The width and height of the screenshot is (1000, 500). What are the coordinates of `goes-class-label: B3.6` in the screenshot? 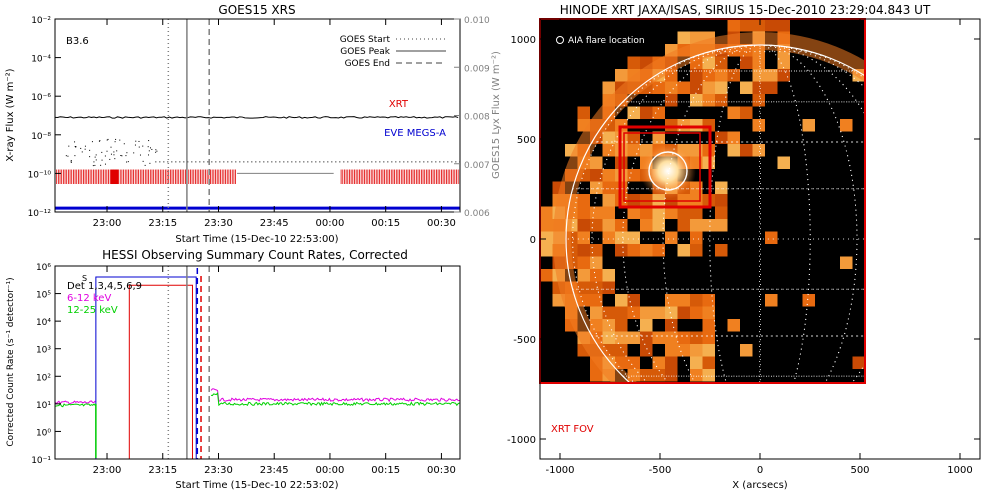 It's located at (77, 41).